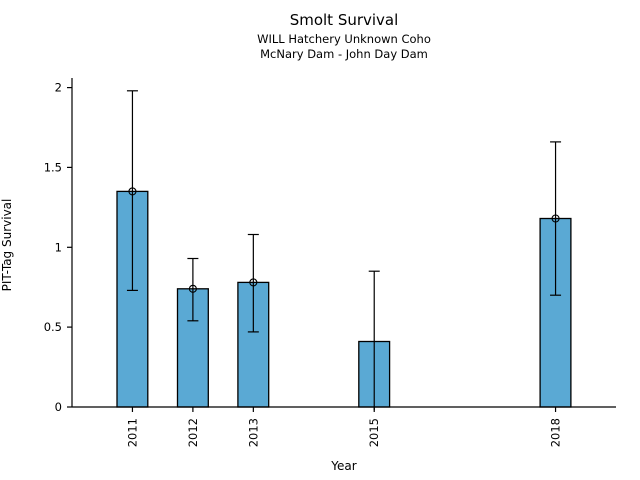 The image size is (640, 480). I want to click on x-tick-label-2015: 2015, so click(374, 432).